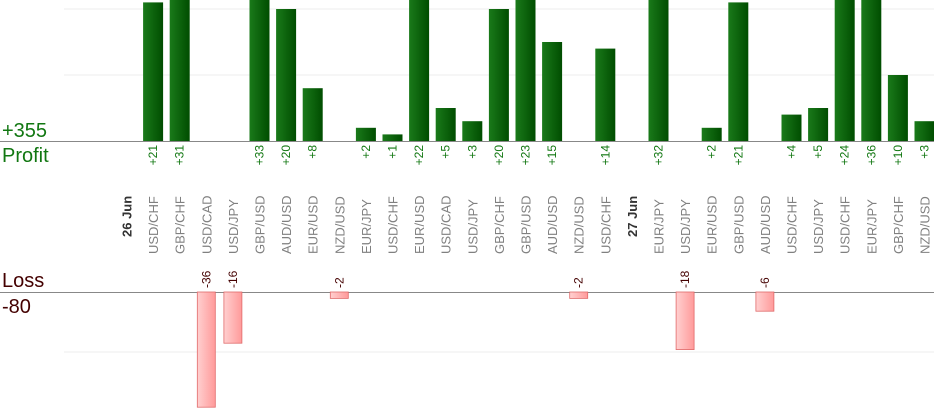 Image resolution: width=934 pixels, height=420 pixels. I want to click on profit-value-label: +22, so click(419, 155).